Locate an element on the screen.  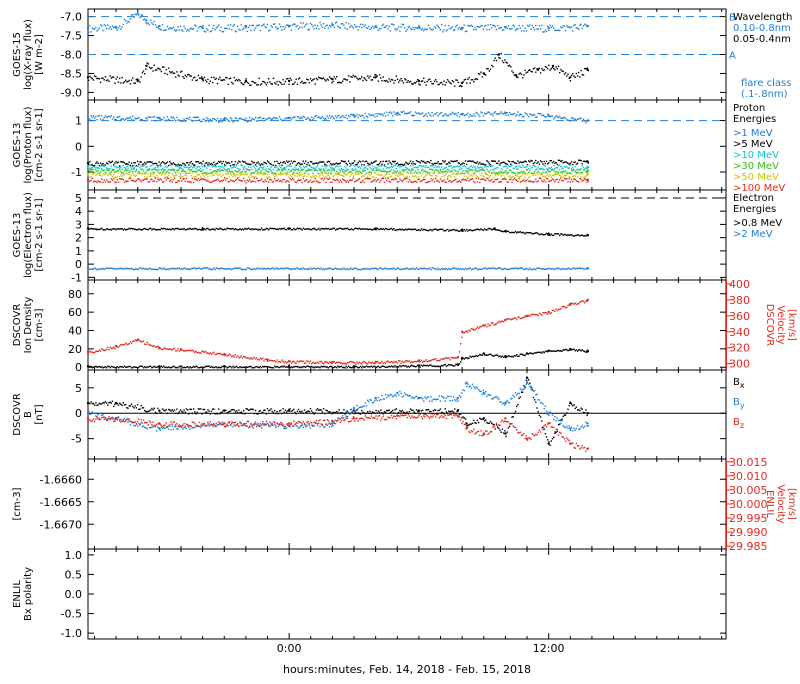
series-black is located at coordinates (338, 163).